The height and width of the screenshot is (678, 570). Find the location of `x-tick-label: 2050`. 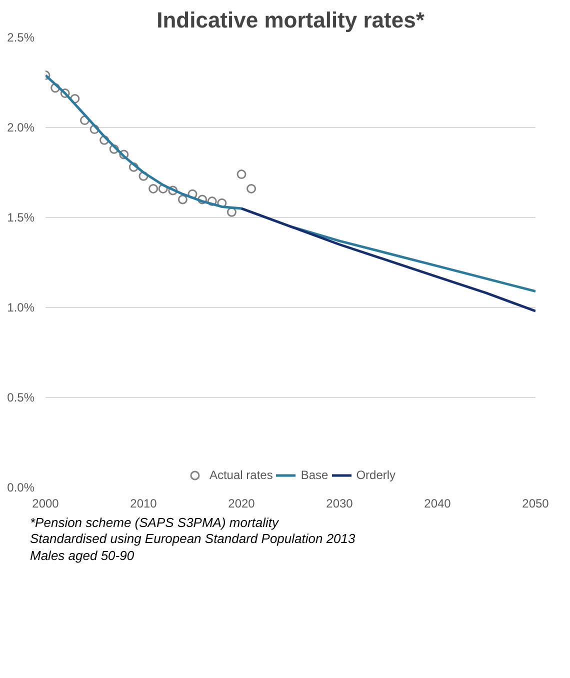

x-tick-label: 2050 is located at coordinates (536, 503).